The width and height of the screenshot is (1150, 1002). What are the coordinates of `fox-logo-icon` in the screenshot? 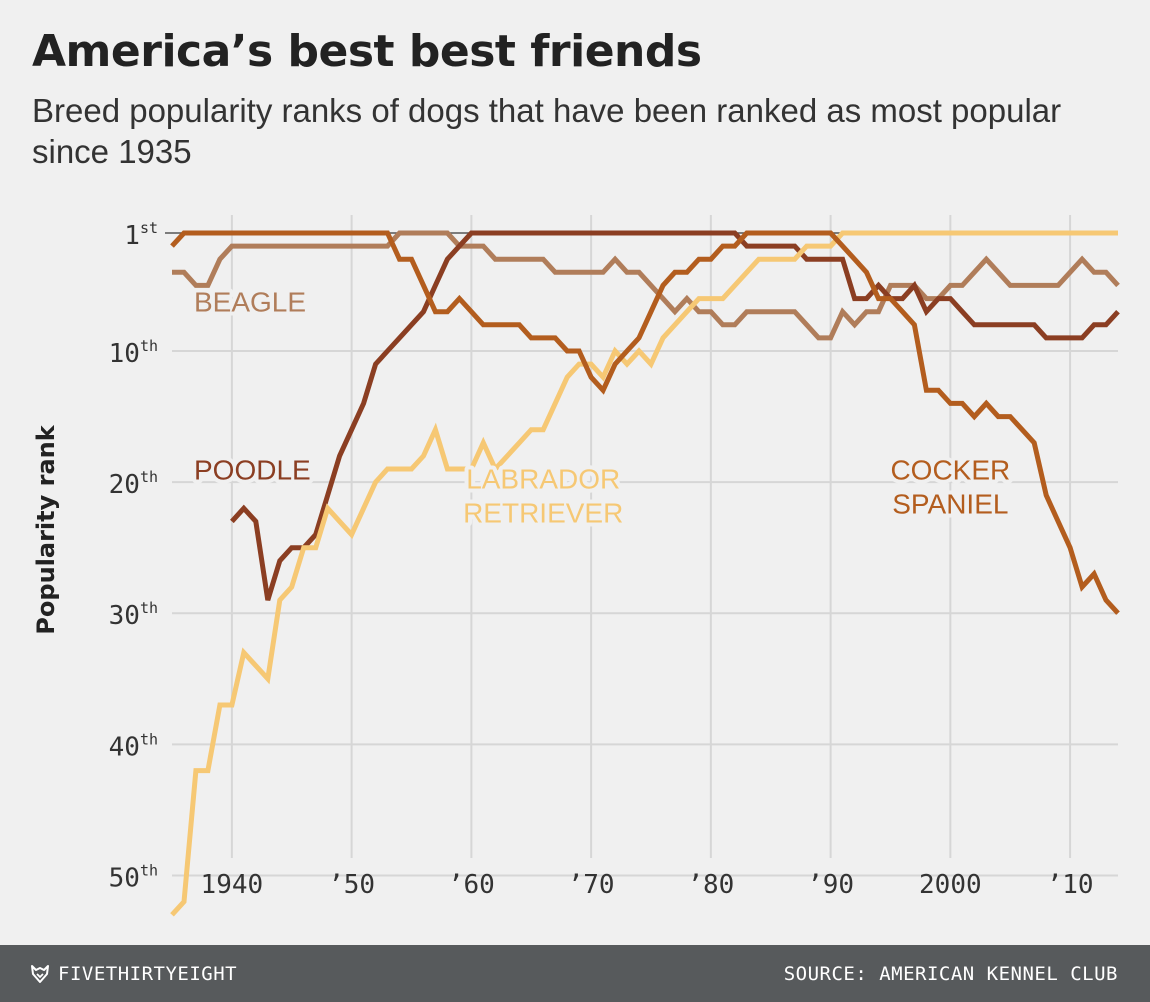 It's located at (40, 974).